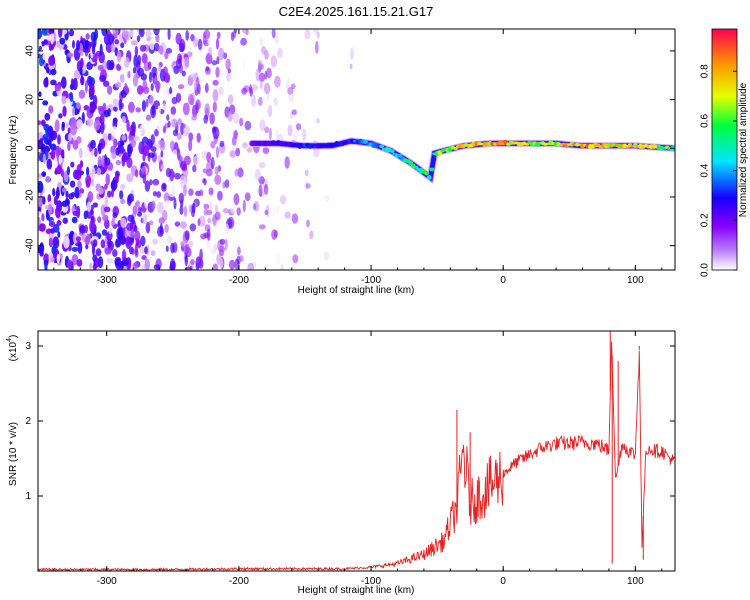  I want to click on colorbar-tick-label: 0.6, so click(705, 121).